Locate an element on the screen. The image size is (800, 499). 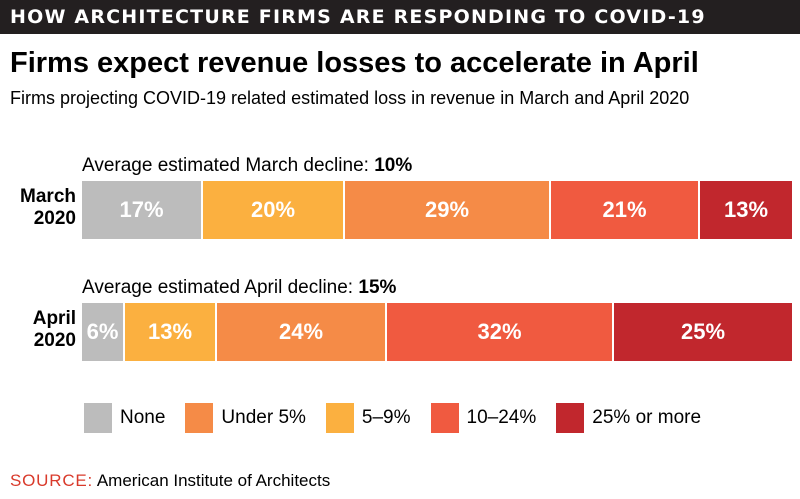
data-label: 32% is located at coordinates (499, 331).